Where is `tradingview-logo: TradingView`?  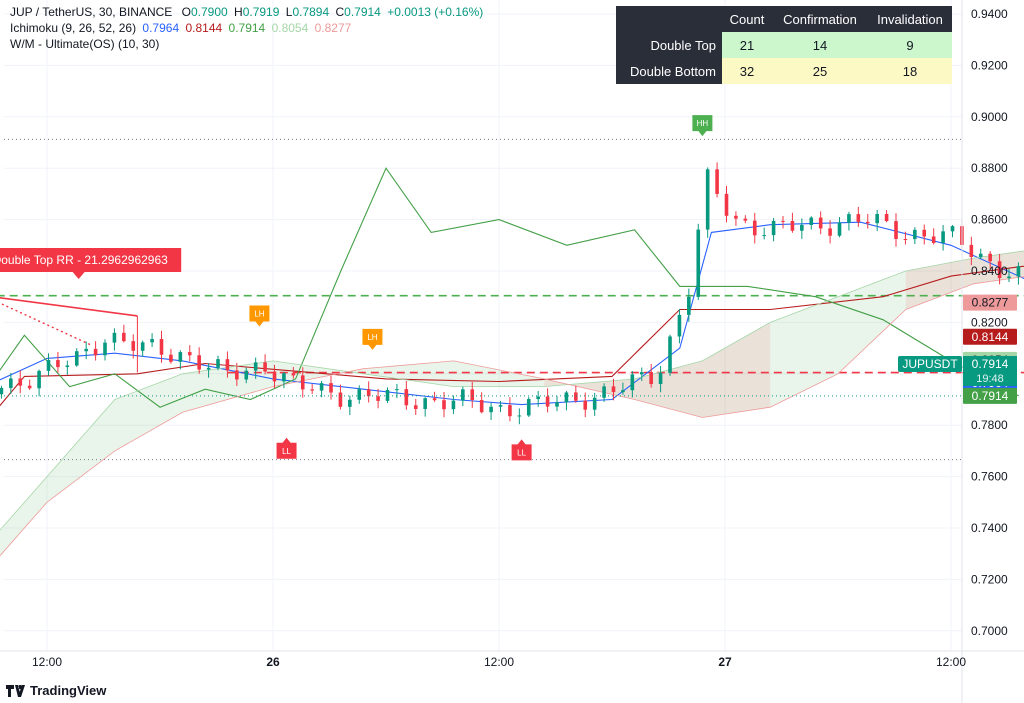
tradingview-logo: TradingView is located at coordinates (56, 690).